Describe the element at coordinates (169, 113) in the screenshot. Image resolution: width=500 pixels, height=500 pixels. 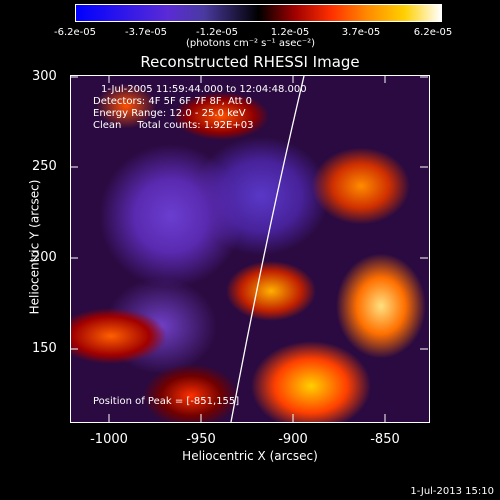
I see `annotation-energy: Energy Range: 12.0 - 25.0 keV` at that location.